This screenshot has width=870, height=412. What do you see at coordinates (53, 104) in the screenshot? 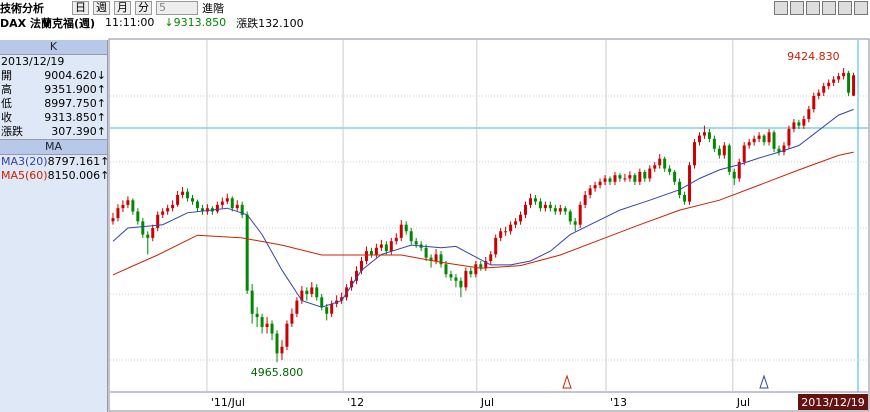
I see `info-row: 低 8997.750↑` at bounding box center [53, 104].